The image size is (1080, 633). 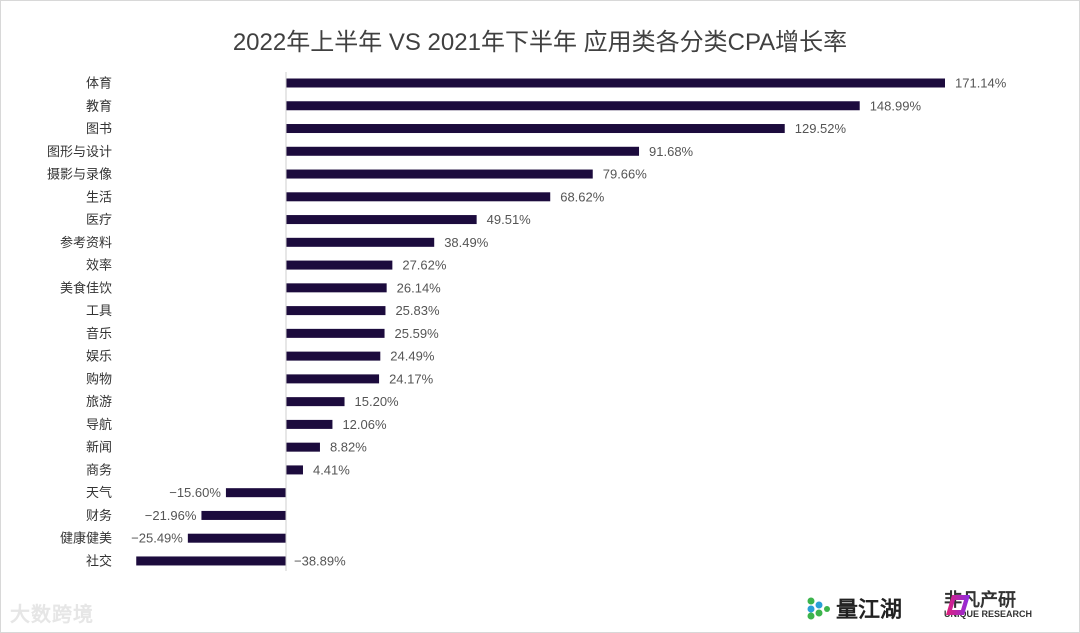 What do you see at coordinates (377, 401) in the screenshot?
I see `data-label: 15.20%` at bounding box center [377, 401].